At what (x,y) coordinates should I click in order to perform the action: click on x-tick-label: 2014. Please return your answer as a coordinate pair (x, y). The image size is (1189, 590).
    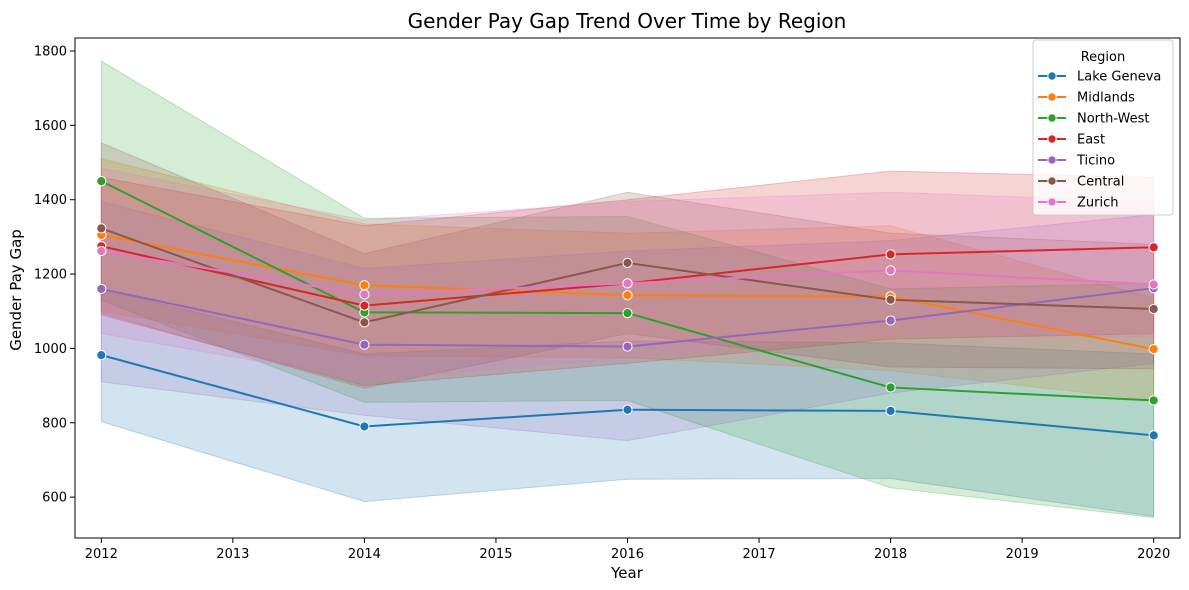
    Looking at the image, I should click on (364, 554).